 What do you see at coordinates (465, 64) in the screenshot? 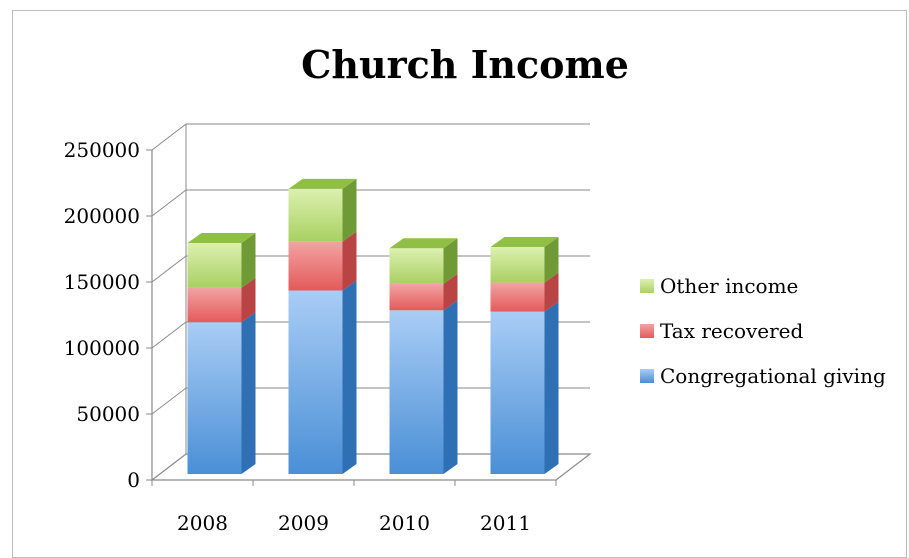
I see `chart-title: Church Income` at bounding box center [465, 64].